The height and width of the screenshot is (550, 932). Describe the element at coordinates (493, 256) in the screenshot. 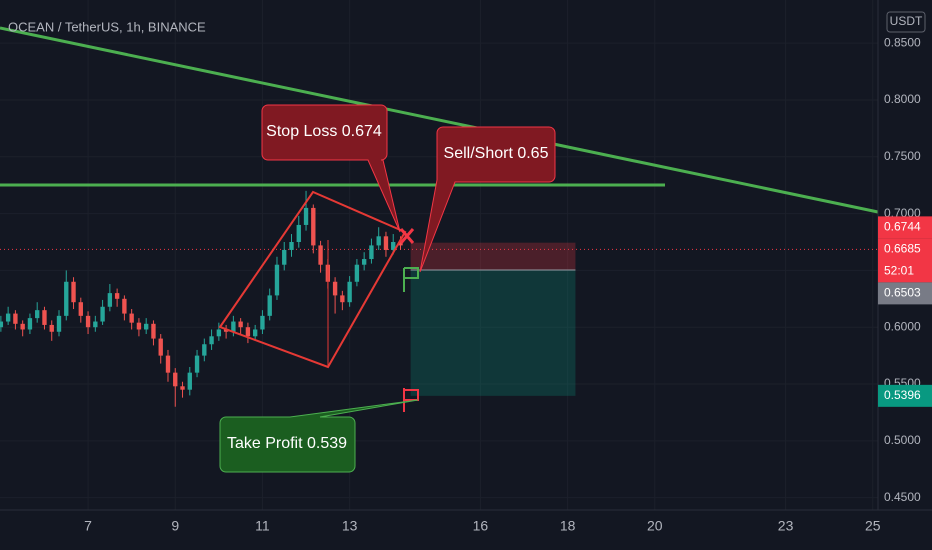

I see `stop-zone` at that location.